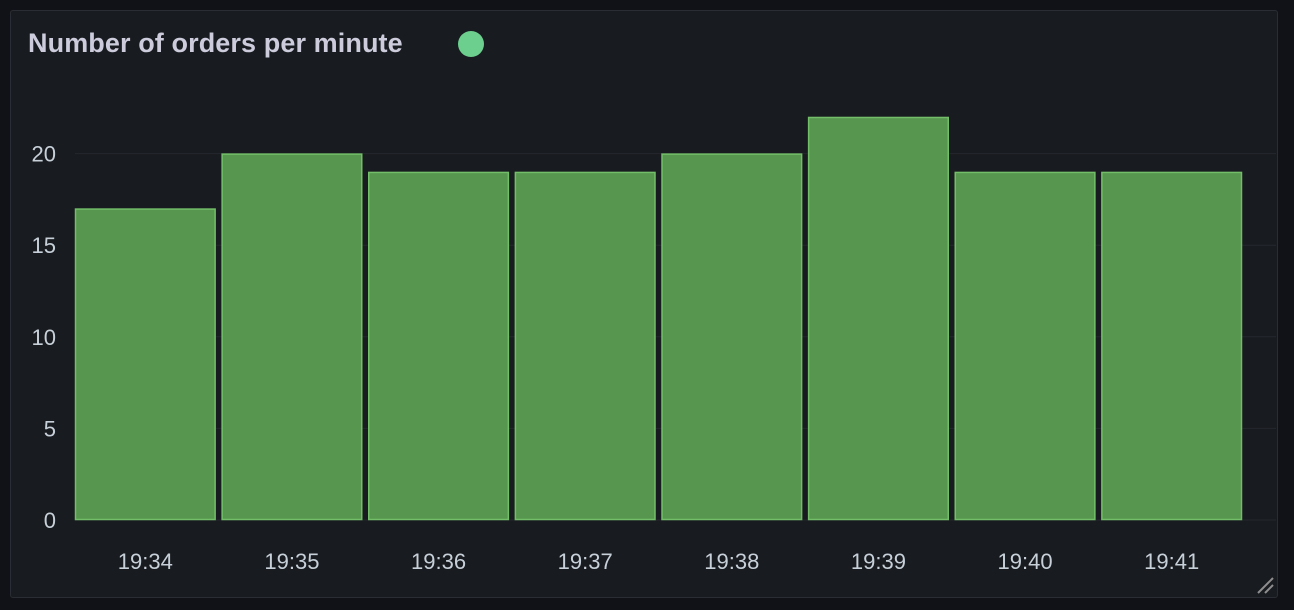 The image size is (1294, 610). Describe the element at coordinates (878, 561) in the screenshot. I see `x-tick-label: 19:39` at that location.